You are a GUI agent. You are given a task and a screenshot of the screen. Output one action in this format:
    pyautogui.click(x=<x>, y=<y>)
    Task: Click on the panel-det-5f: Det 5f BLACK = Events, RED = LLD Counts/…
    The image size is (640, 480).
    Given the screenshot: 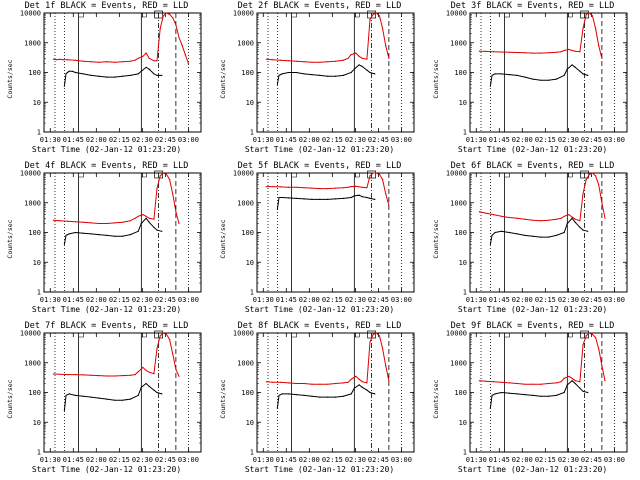 What is the action you would take?
    pyautogui.click(x=319, y=240)
    